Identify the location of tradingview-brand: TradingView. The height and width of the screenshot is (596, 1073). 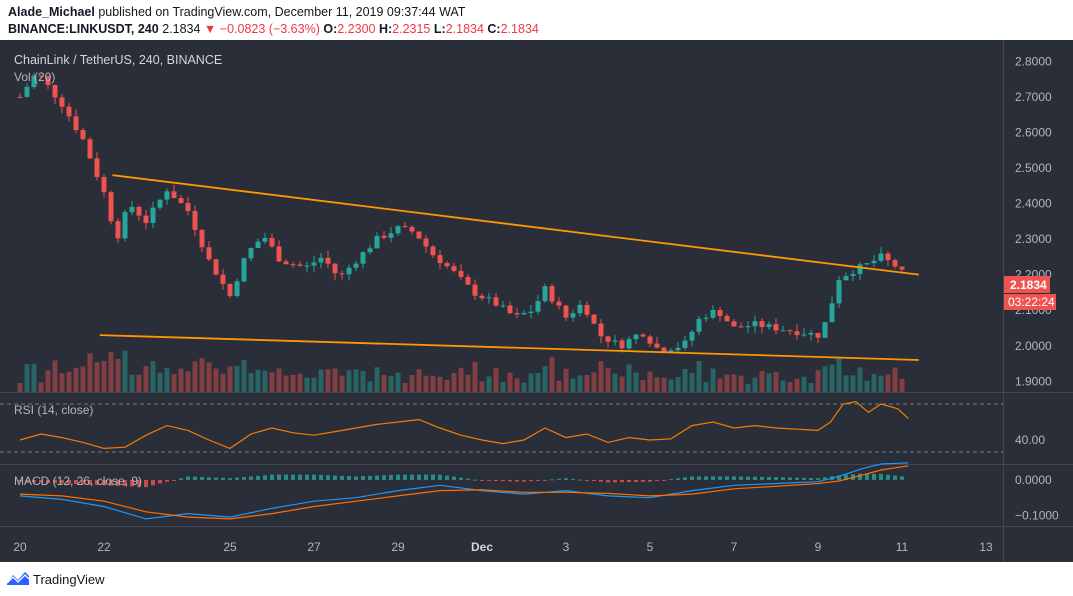
(69, 579).